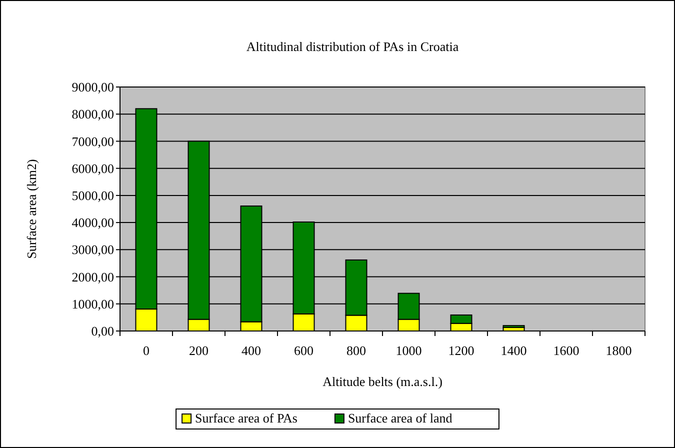 The image size is (675, 448). I want to click on y-tick-label: 2000,00, so click(93, 276).